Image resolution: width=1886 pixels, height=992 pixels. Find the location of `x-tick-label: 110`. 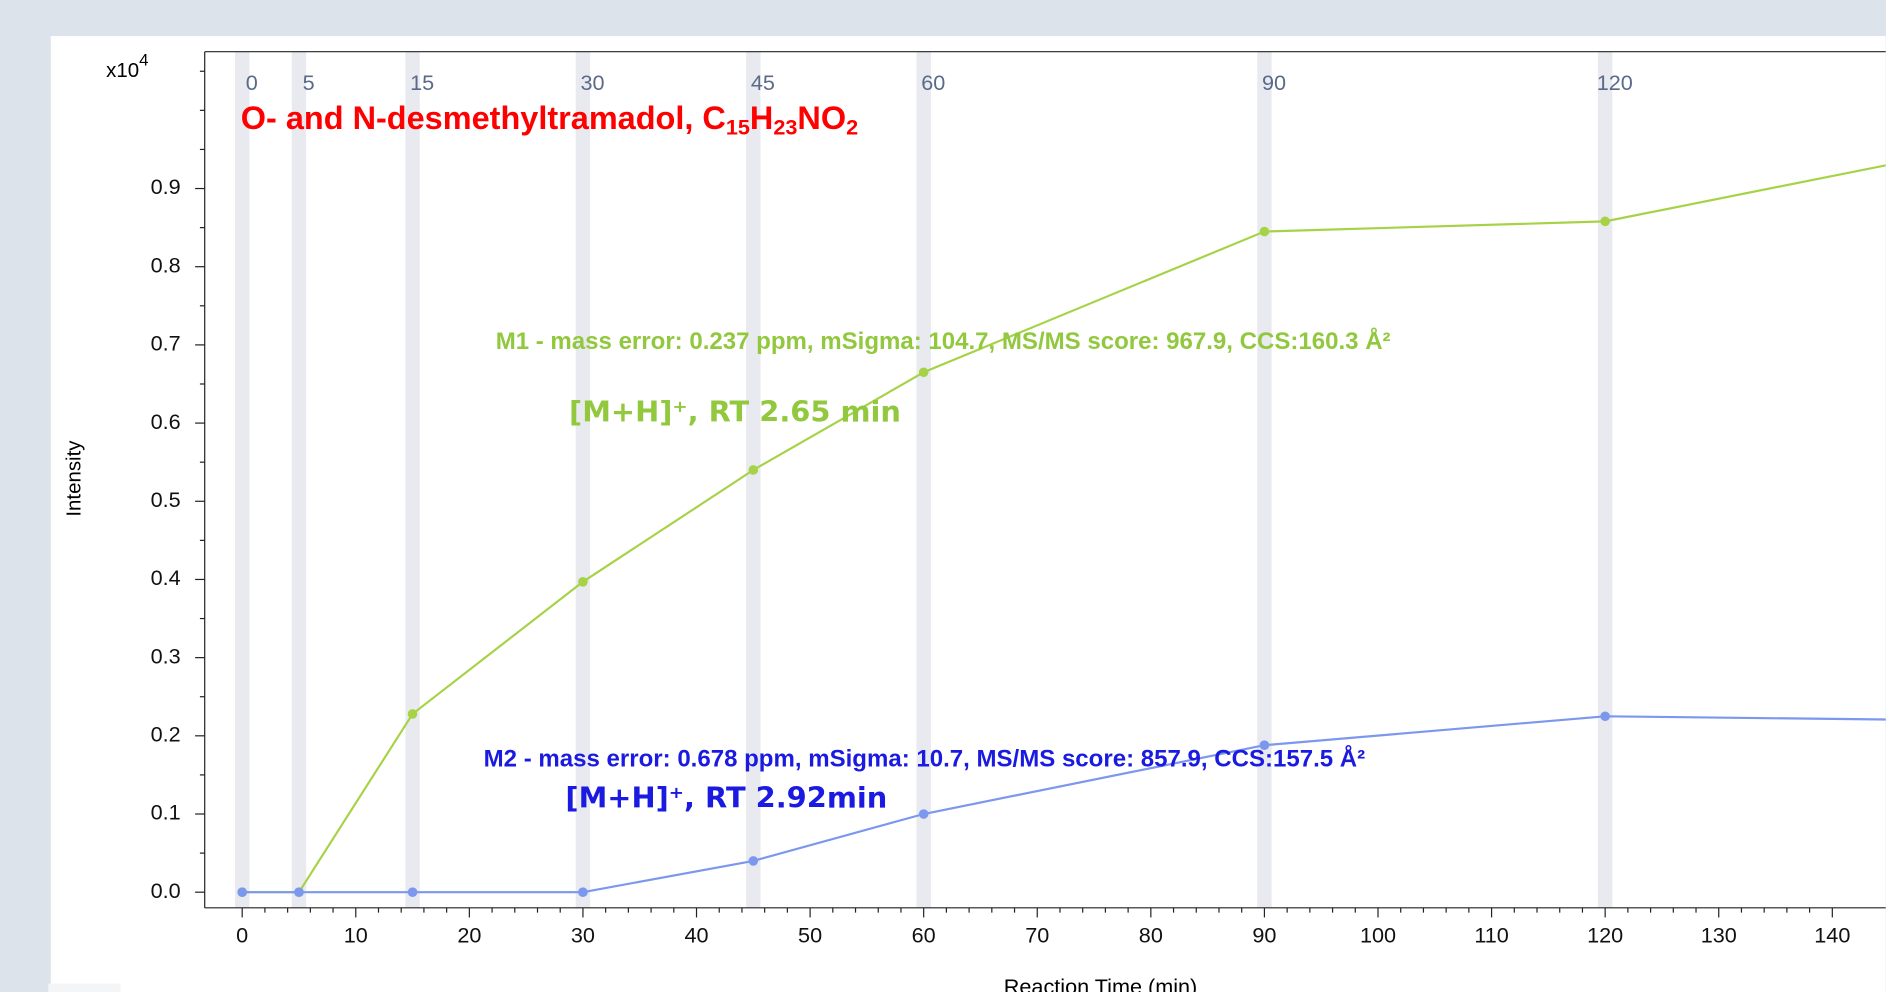

x-tick-label: 110 is located at coordinates (1491, 934).